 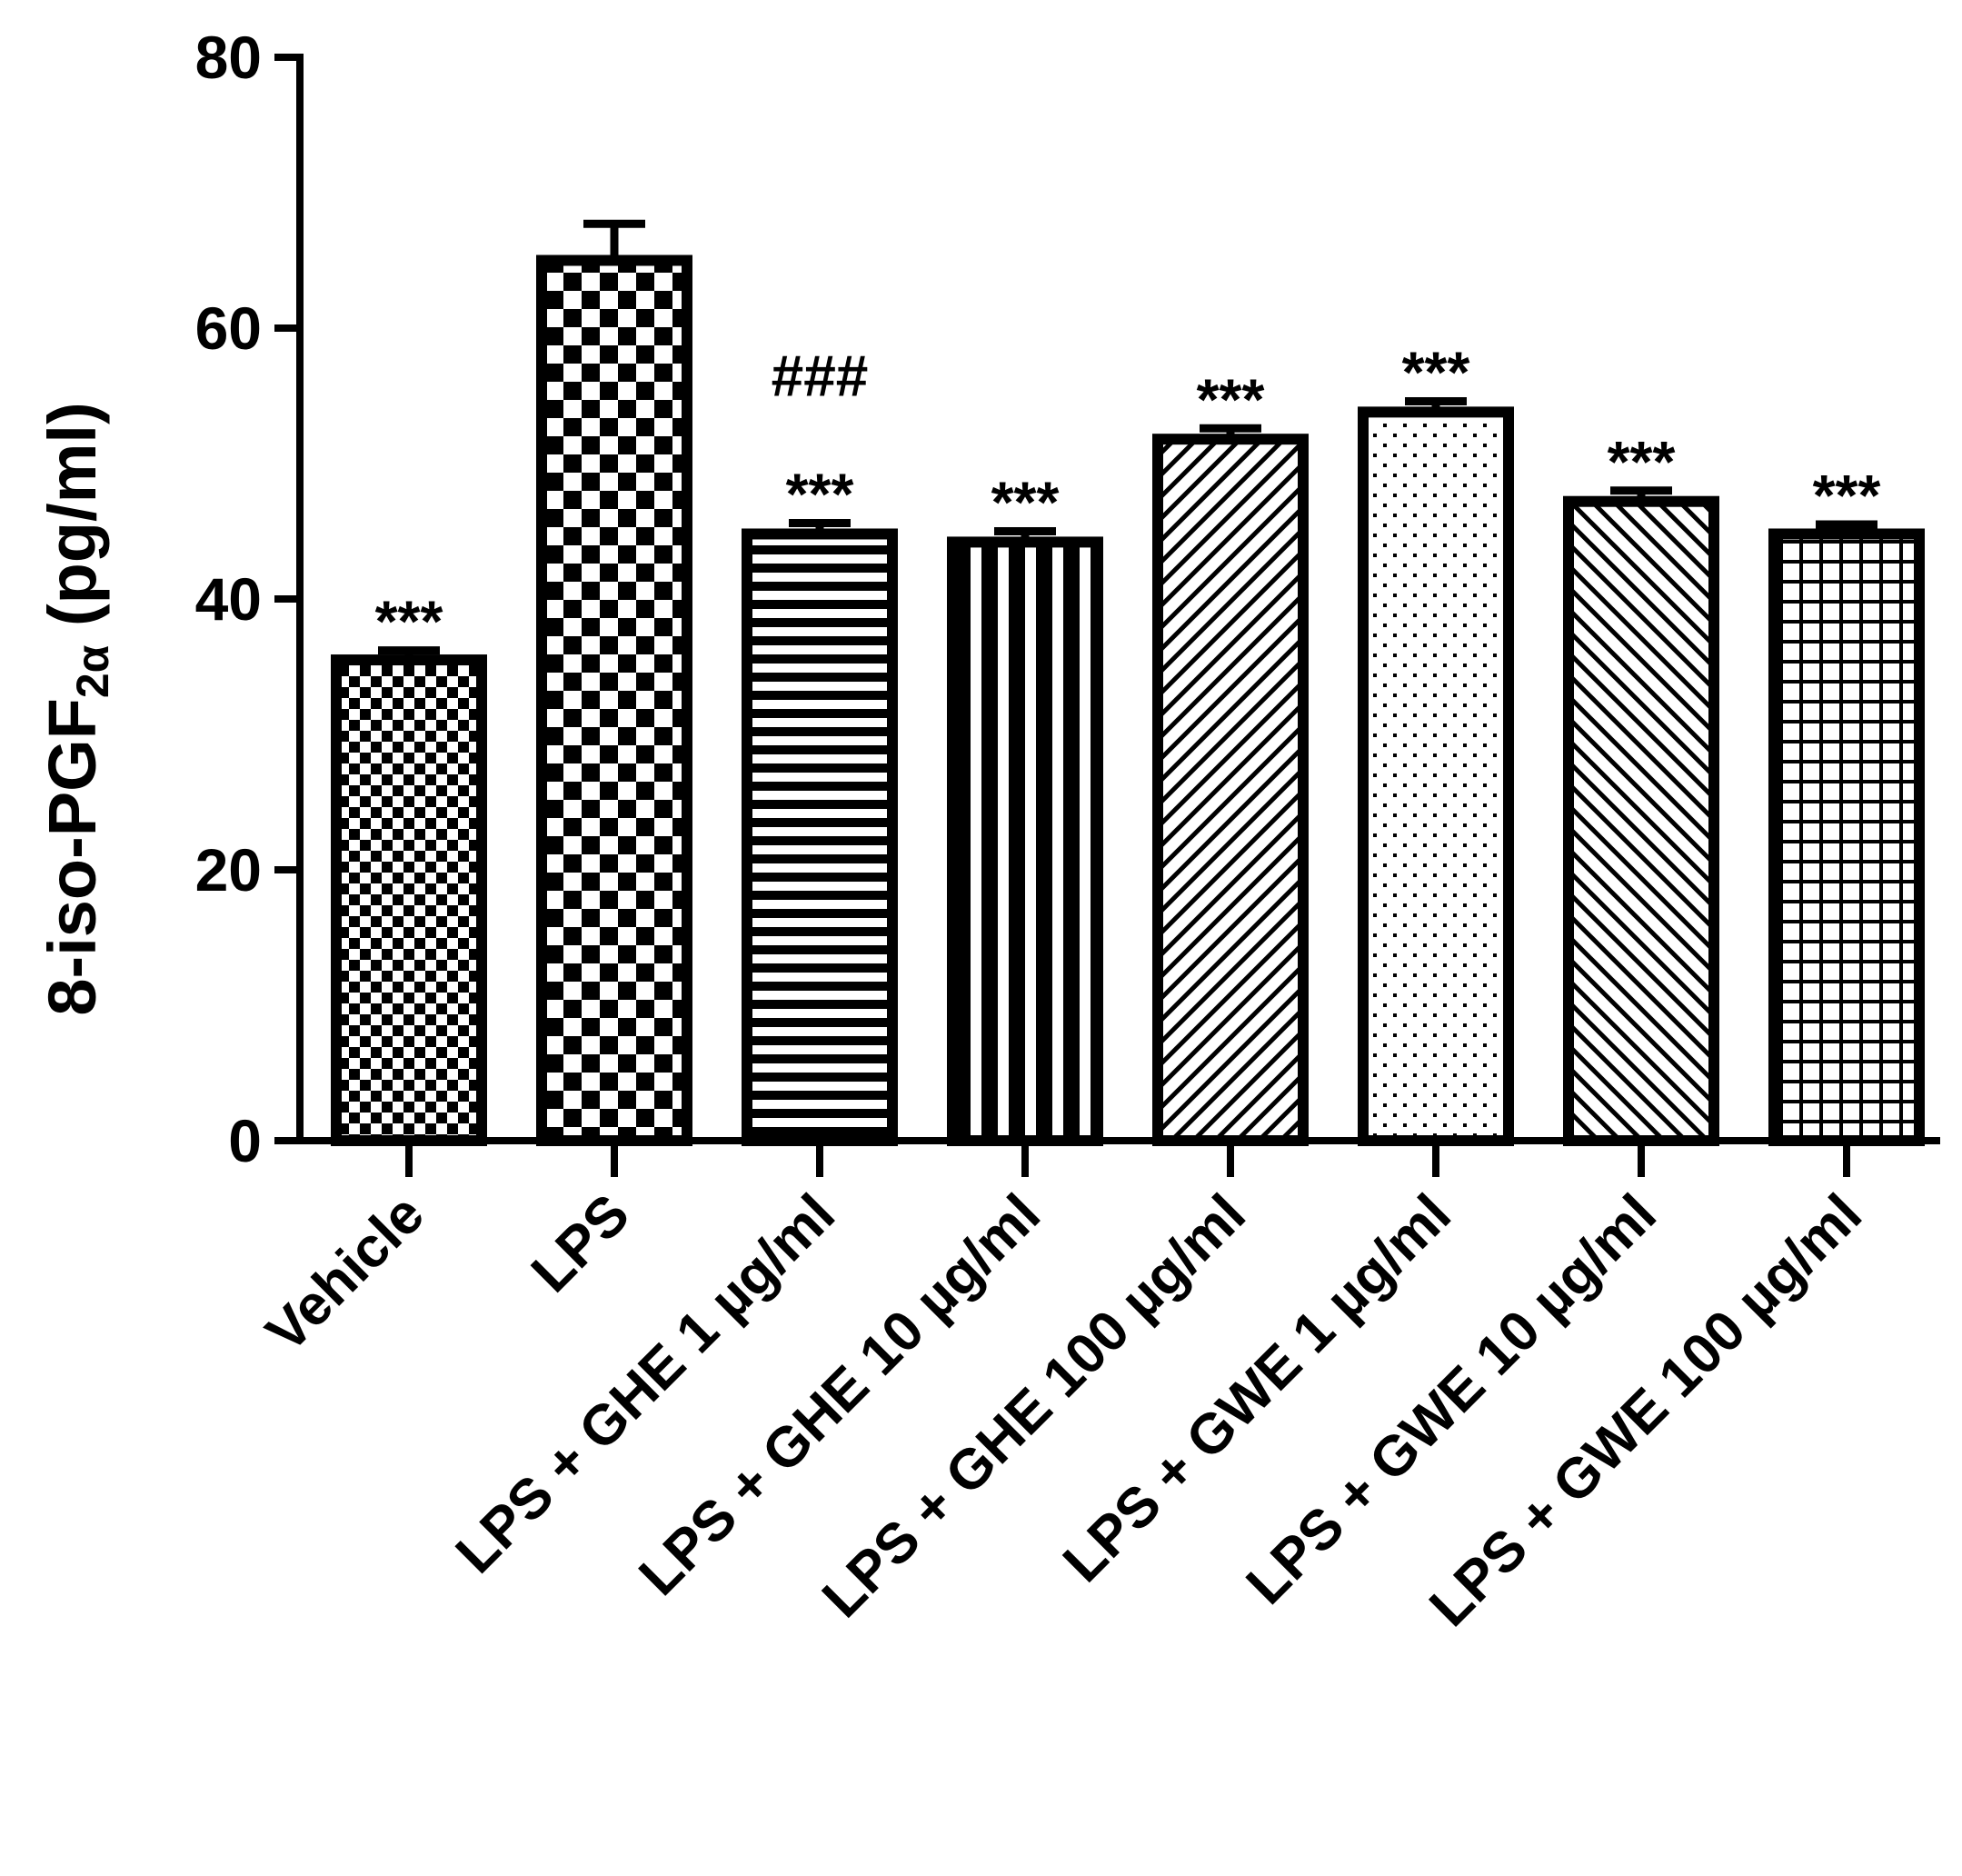 What do you see at coordinates (581, 1243) in the screenshot?
I see `category-label: LPS` at bounding box center [581, 1243].